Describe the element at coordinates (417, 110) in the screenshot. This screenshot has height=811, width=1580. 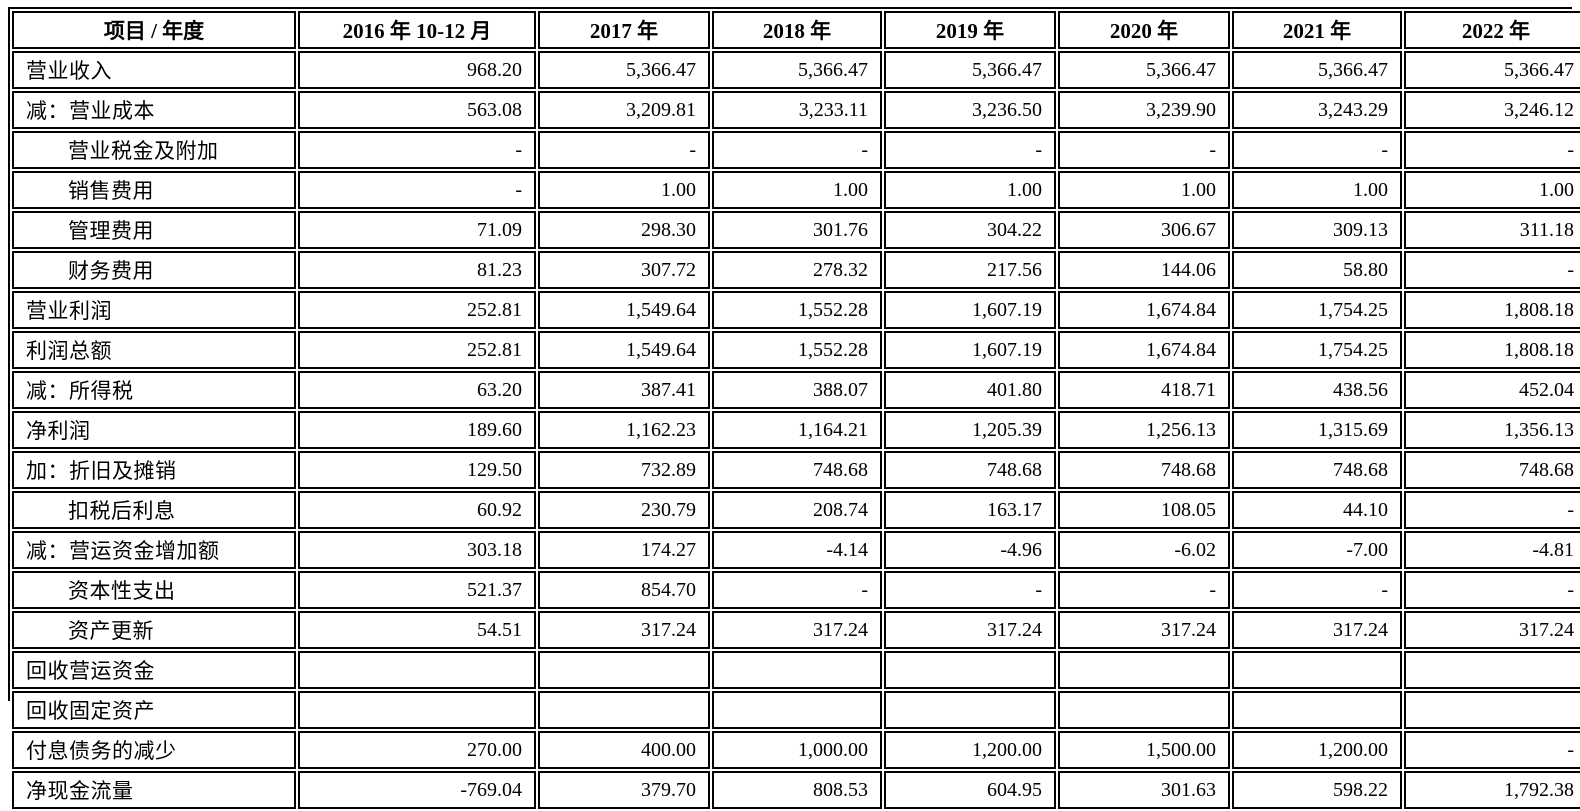
I see `value-cell: 563.08` at that location.